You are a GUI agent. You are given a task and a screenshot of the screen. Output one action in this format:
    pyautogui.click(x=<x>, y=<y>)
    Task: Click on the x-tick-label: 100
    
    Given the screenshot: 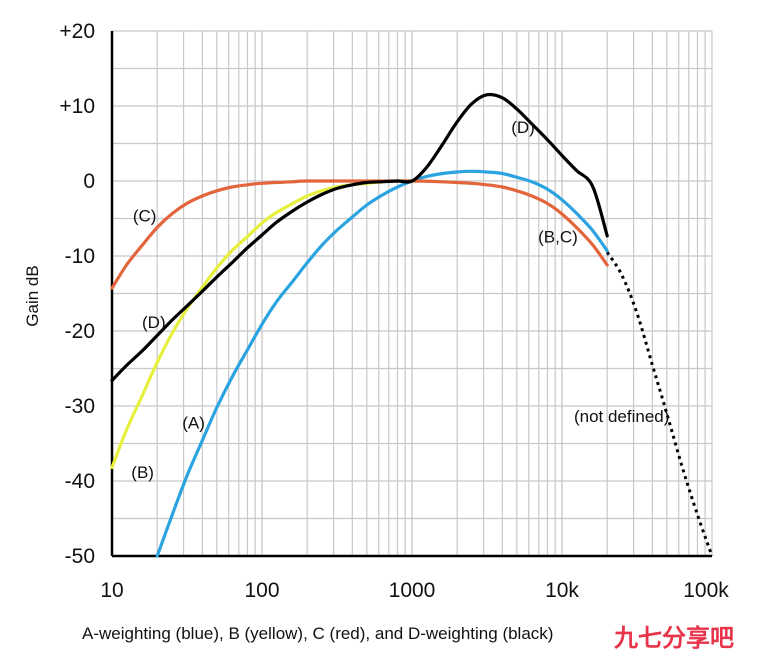 What is the action you would take?
    pyautogui.click(x=261, y=590)
    